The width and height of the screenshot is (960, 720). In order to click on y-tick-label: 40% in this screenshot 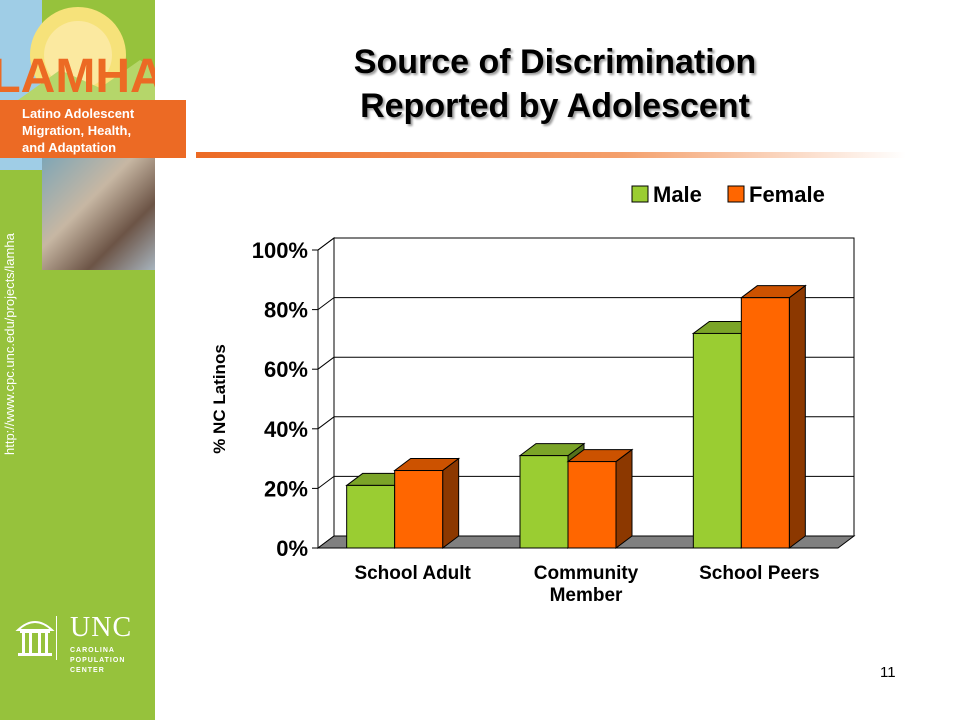, I will do `click(286, 429)`.